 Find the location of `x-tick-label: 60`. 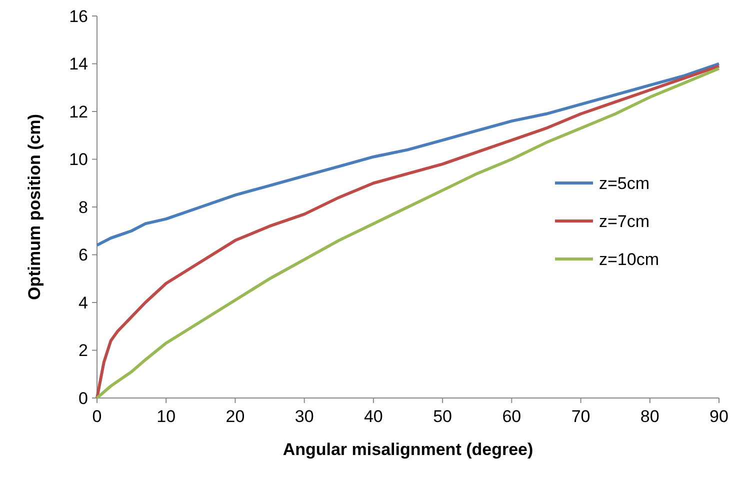

x-tick-label: 60 is located at coordinates (512, 416).